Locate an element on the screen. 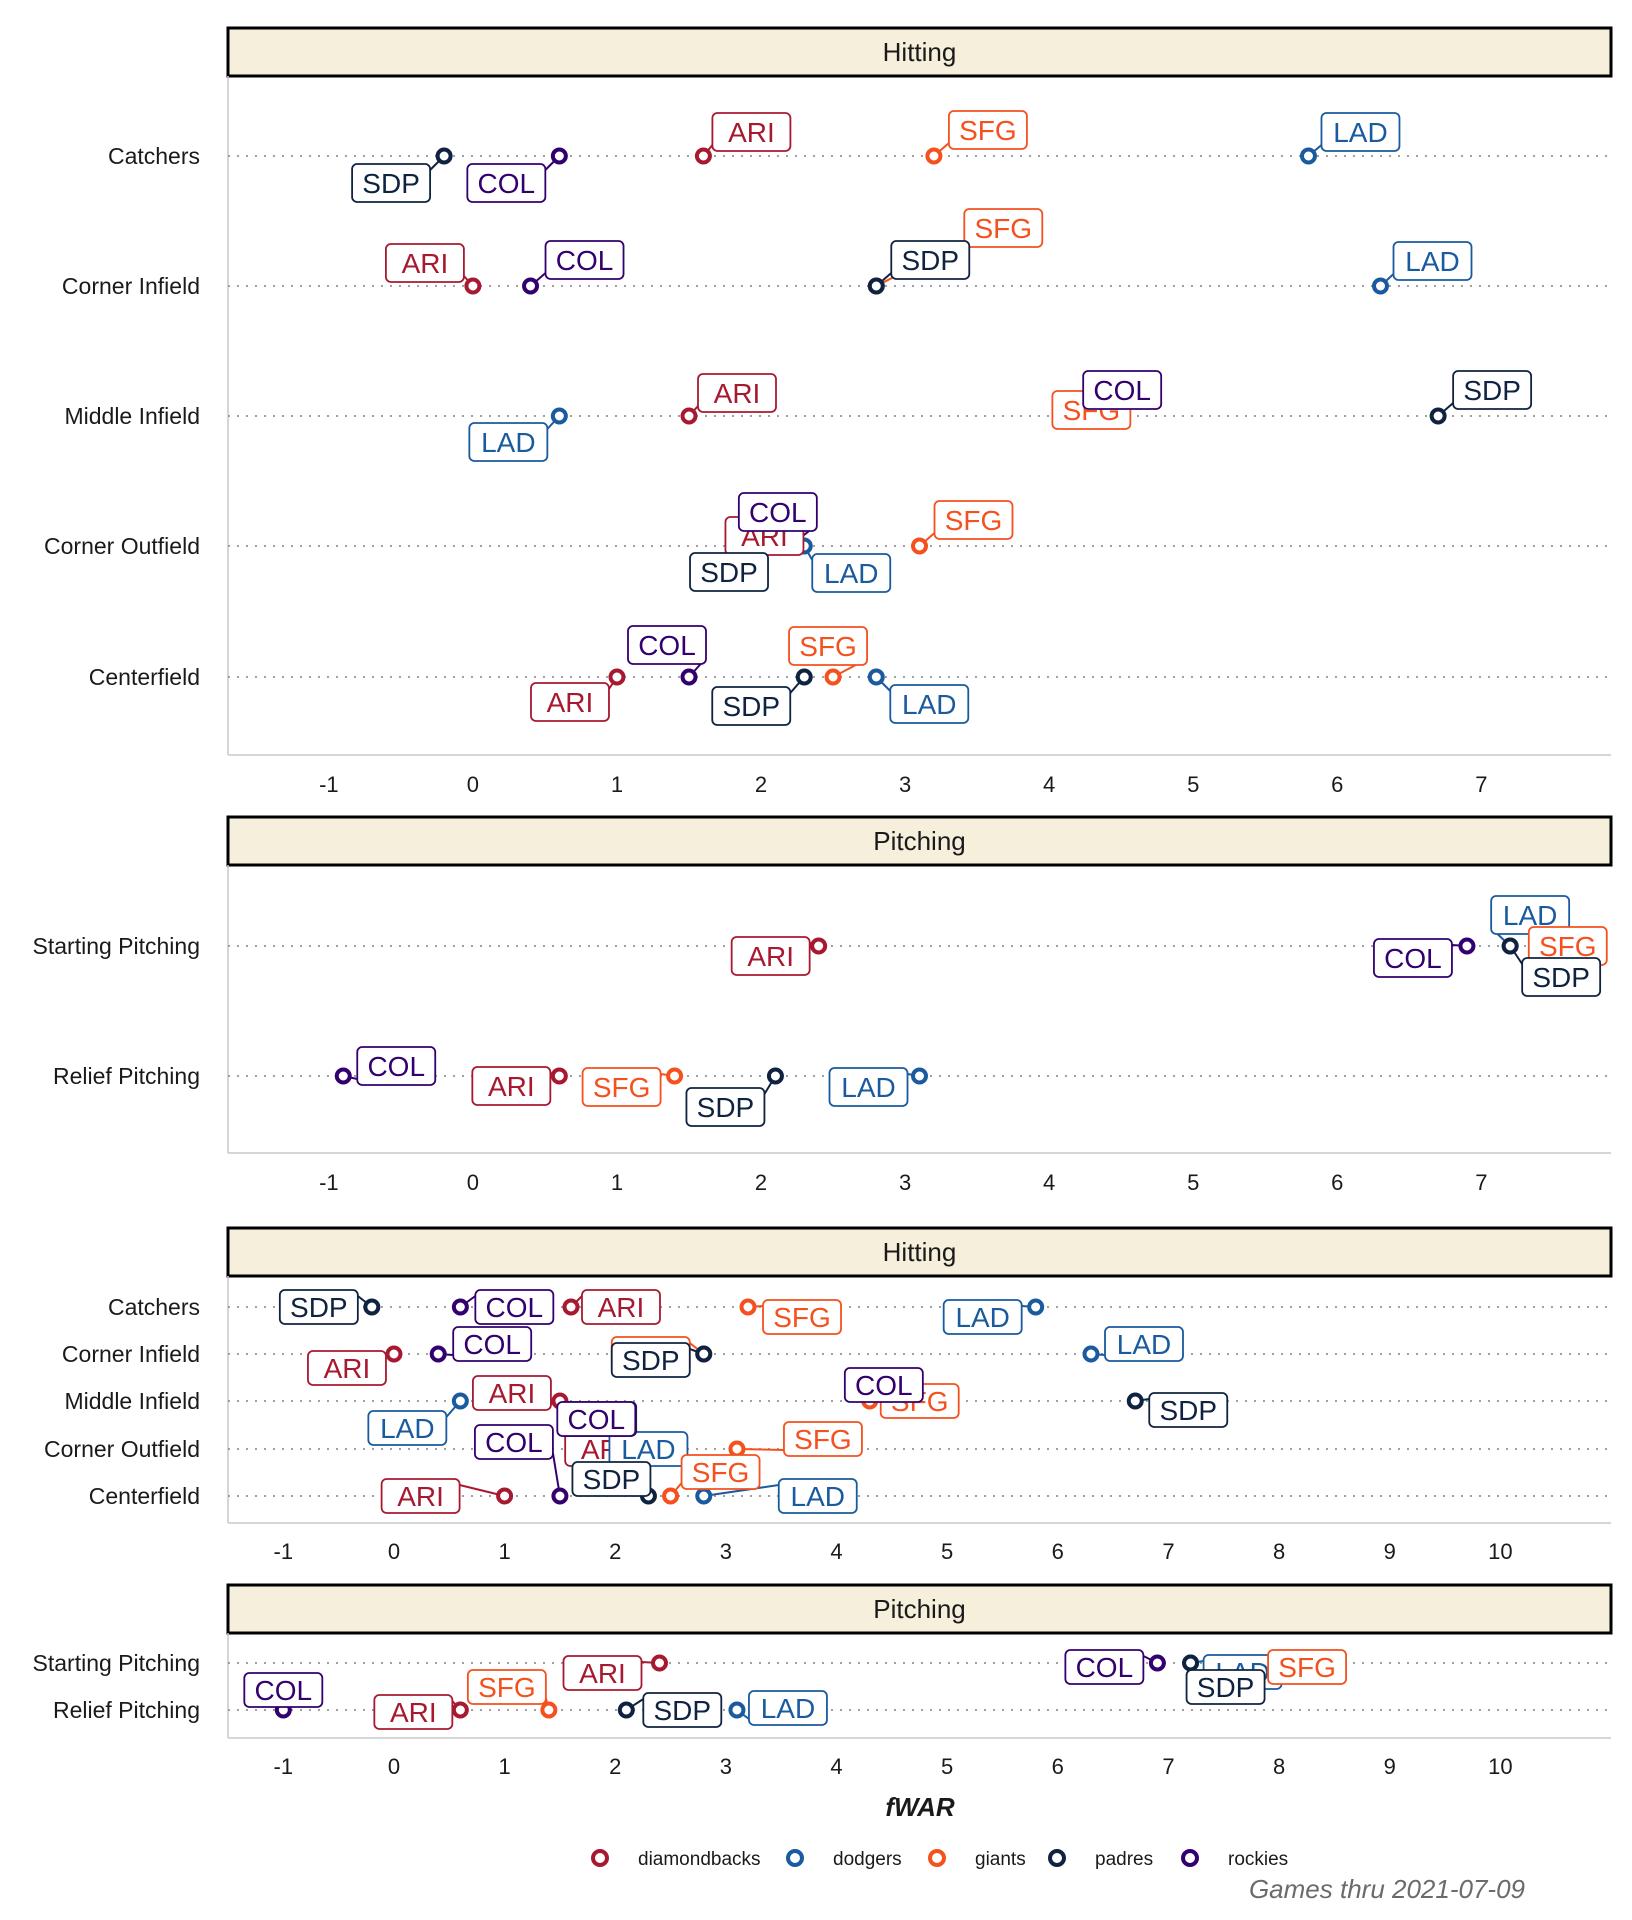 Image resolution: width=1632 pixels, height=1920 pixels. legend-label: giants is located at coordinates (1000, 1859).